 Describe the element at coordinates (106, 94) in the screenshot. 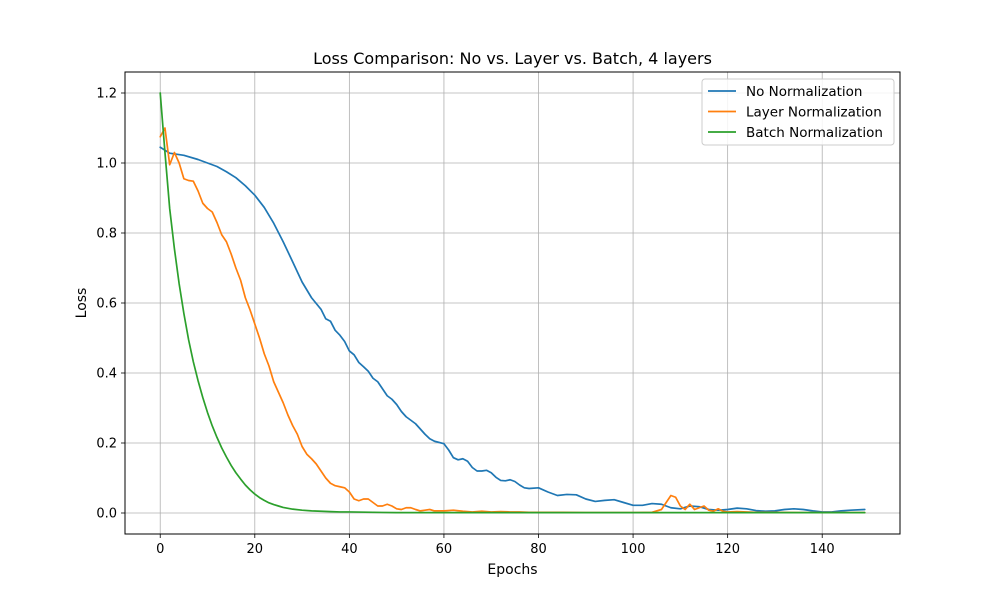

I see `y-tick-label: 1.2` at that location.